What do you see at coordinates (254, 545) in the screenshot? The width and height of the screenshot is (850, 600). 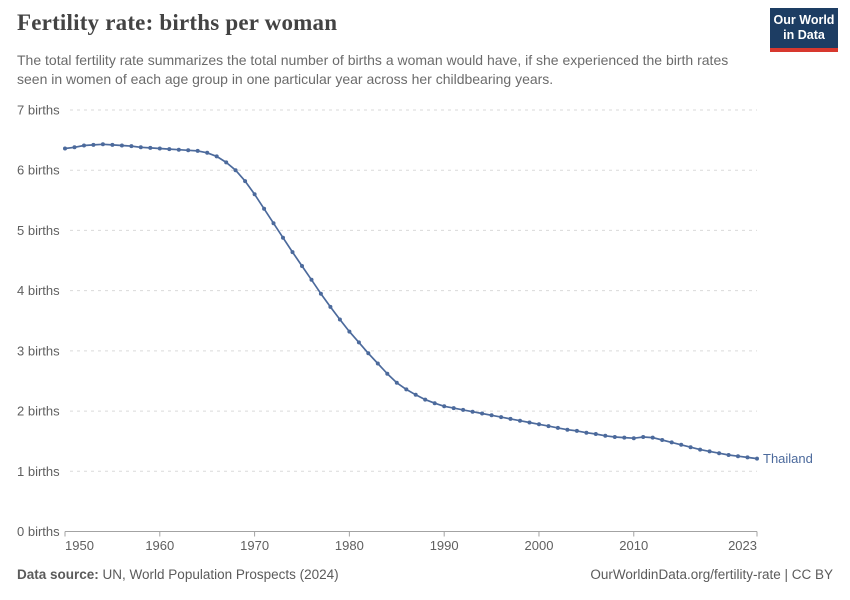 I see `x-axis-tick-label: 1970` at bounding box center [254, 545].